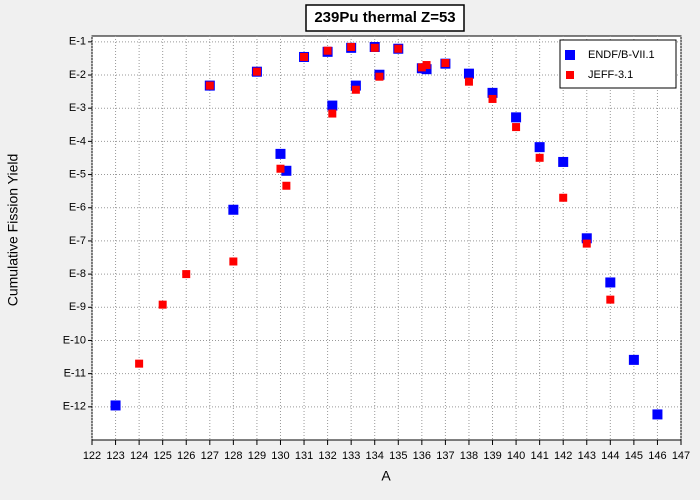 This screenshot has width=700, height=500. I want to click on legend-label: JEFF-3.1, so click(610, 75).